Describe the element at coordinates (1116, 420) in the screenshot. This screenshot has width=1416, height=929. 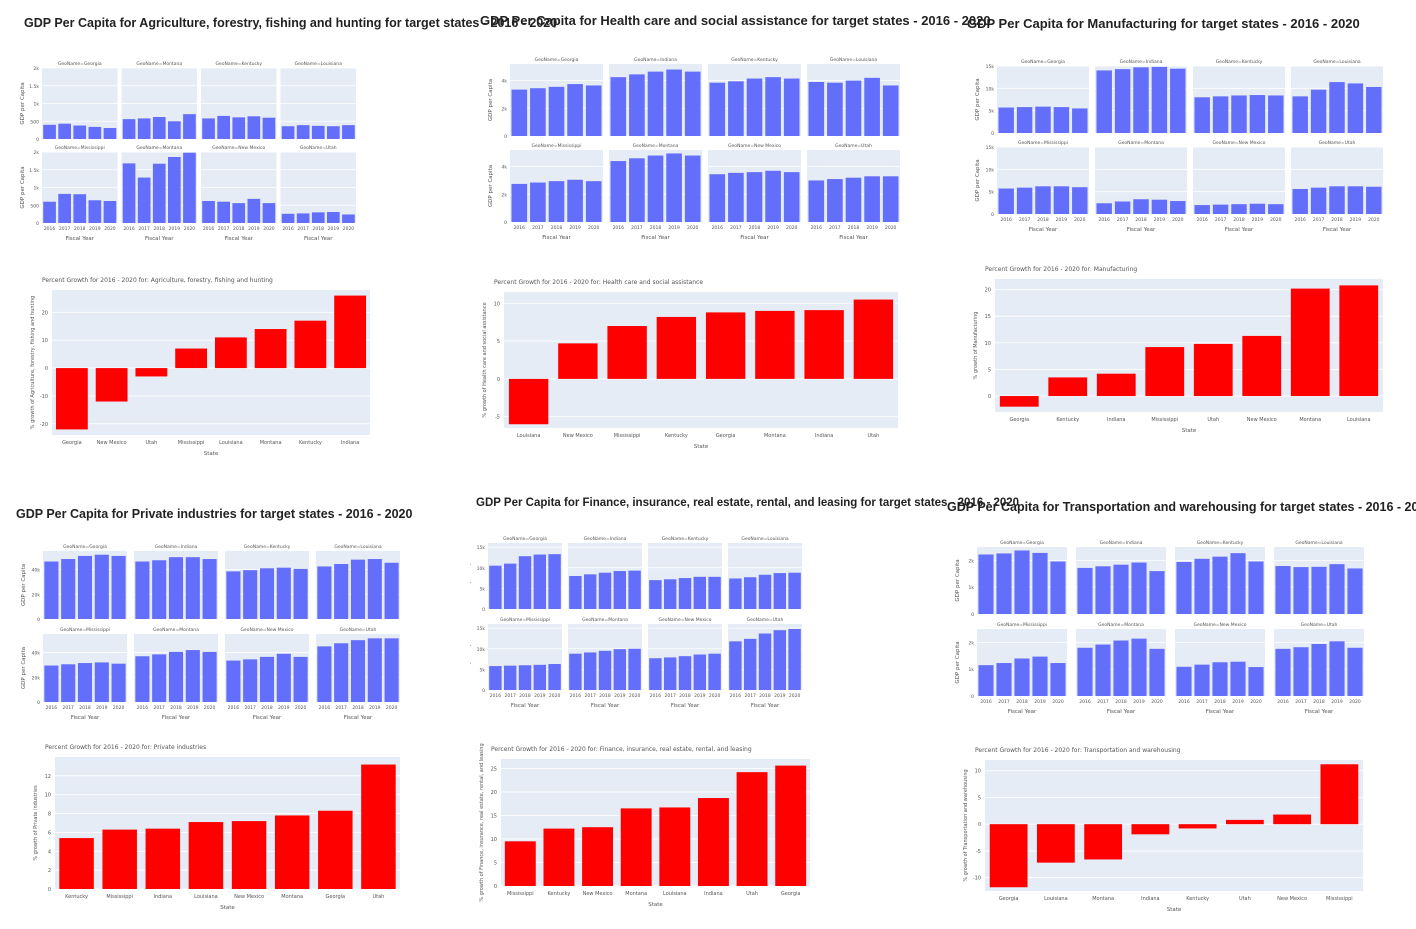
I see `growth-xtick-label: Indiana` at that location.